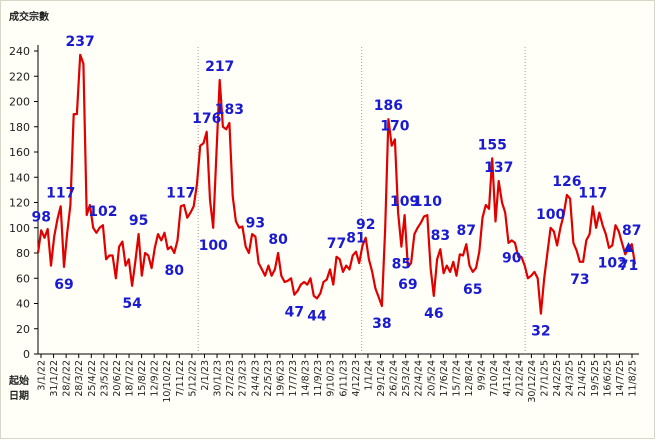  What do you see at coordinates (368, 375) in the screenshot?
I see `x-tick-label: 1/1/24` at bounding box center [368, 375].